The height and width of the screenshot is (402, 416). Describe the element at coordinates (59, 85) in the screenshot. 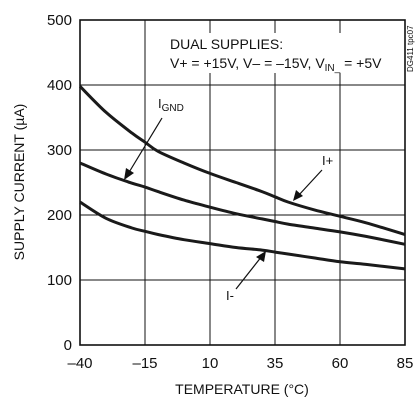

I see `y-tick-label: 400` at that location.